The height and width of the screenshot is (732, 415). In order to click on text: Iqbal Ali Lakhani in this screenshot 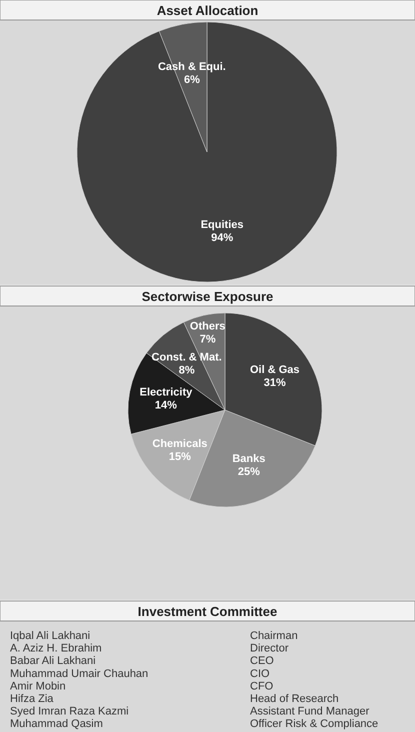, I will do `click(50, 636)`.